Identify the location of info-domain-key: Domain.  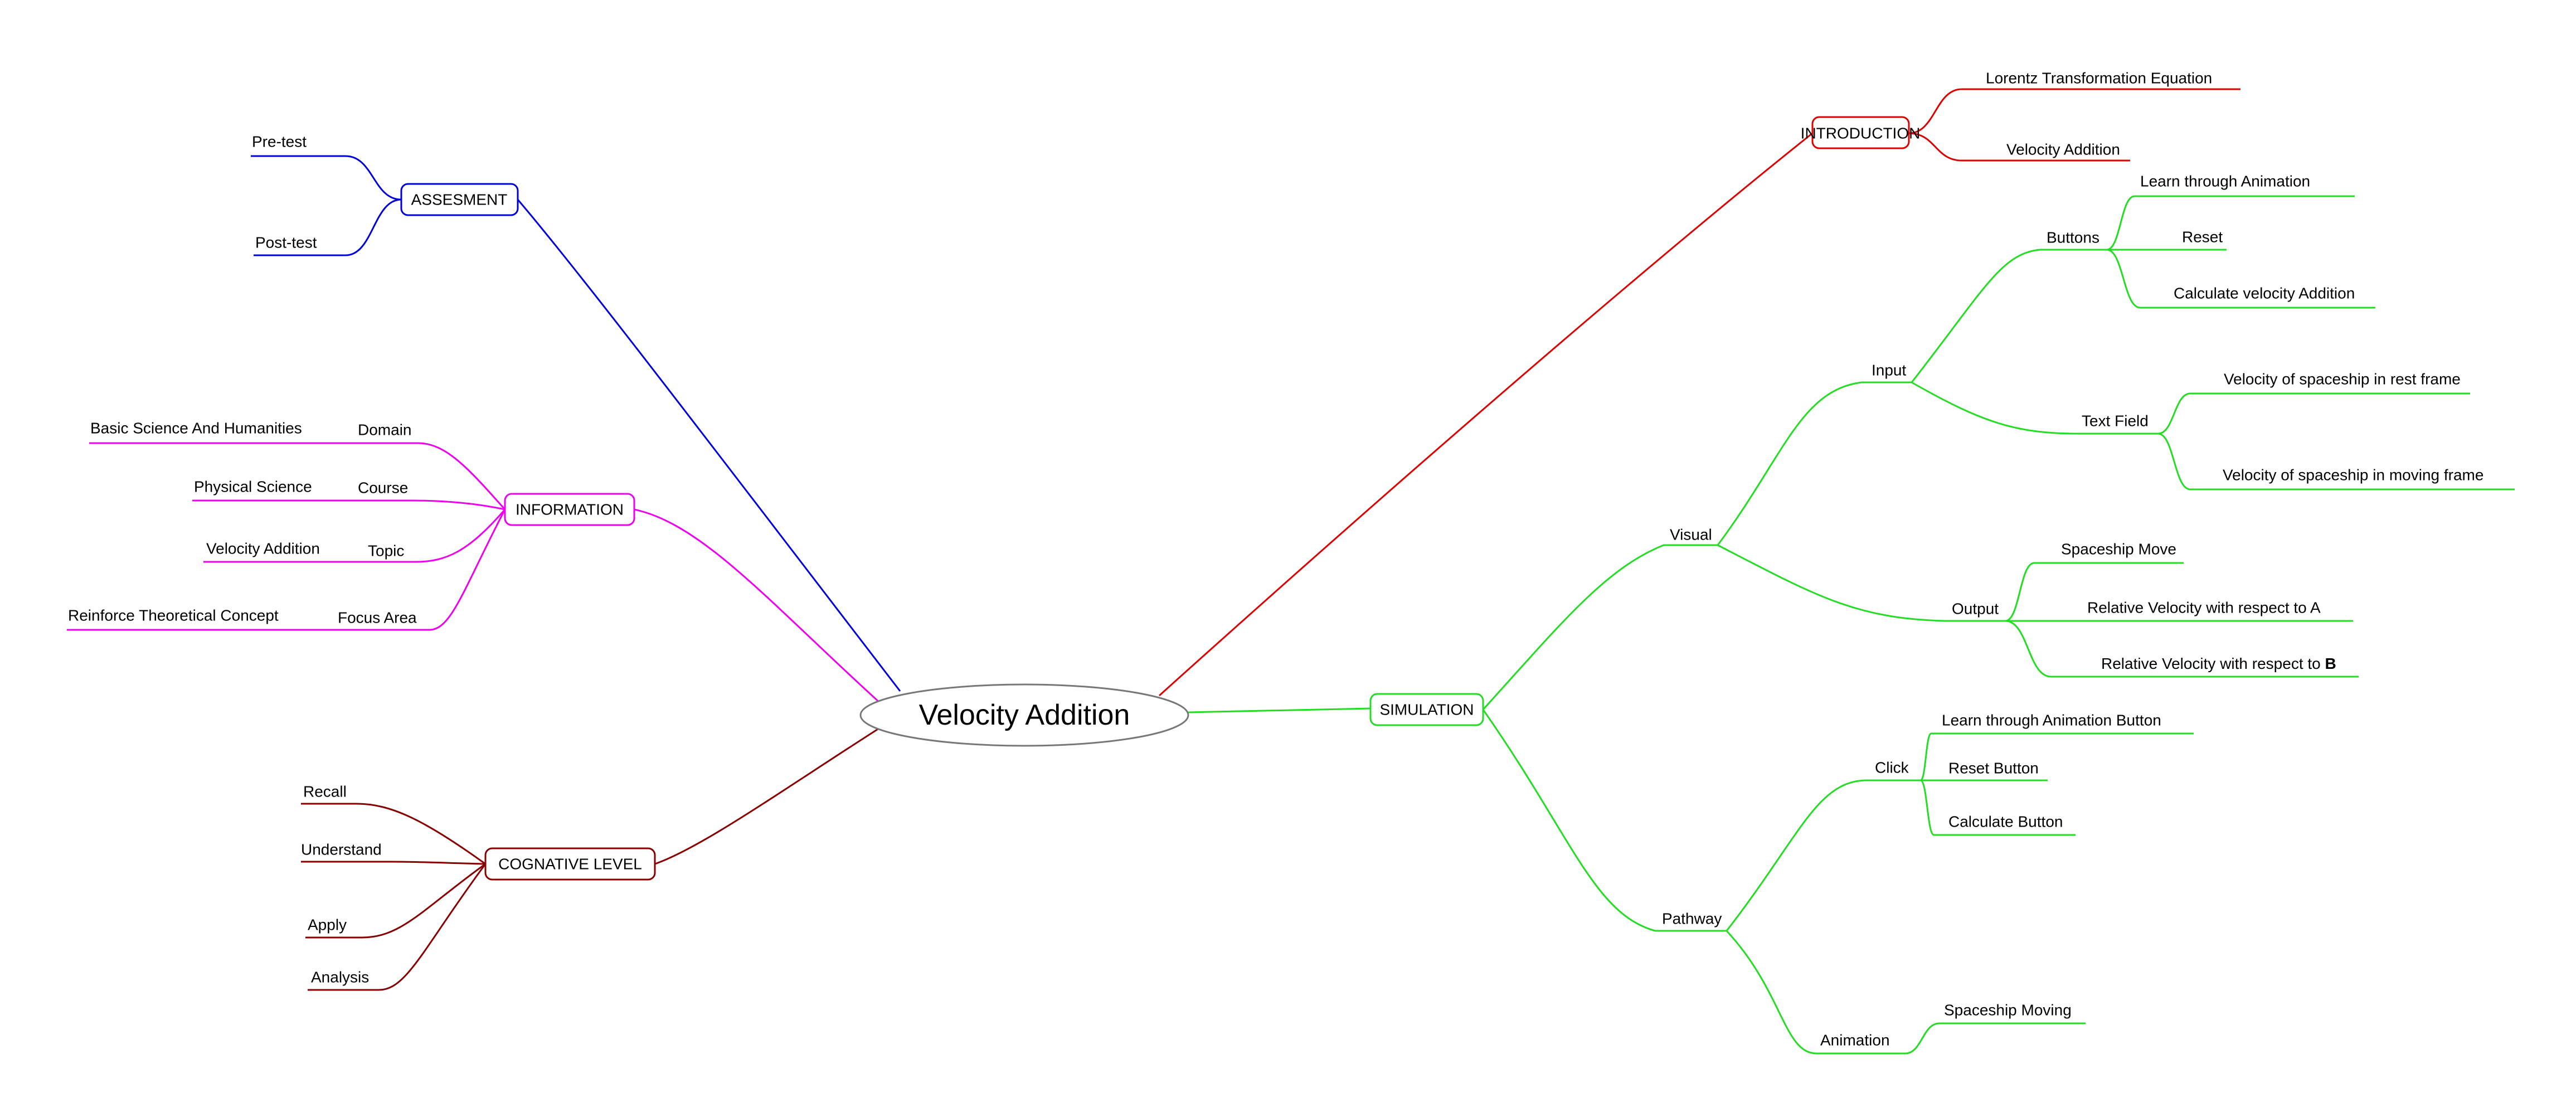
(384, 430).